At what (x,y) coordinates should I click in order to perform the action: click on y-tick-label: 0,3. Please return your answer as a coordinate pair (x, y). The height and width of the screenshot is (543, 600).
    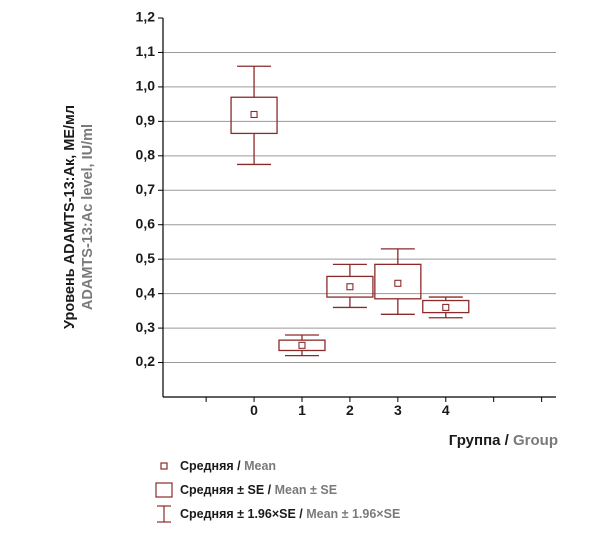
    Looking at the image, I should click on (146, 327).